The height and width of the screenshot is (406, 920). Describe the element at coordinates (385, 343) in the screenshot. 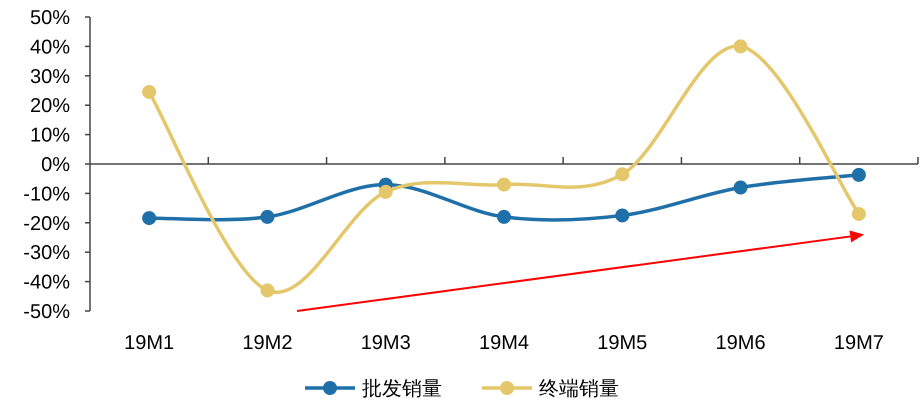

I see `x-tick-label: 19M3` at that location.